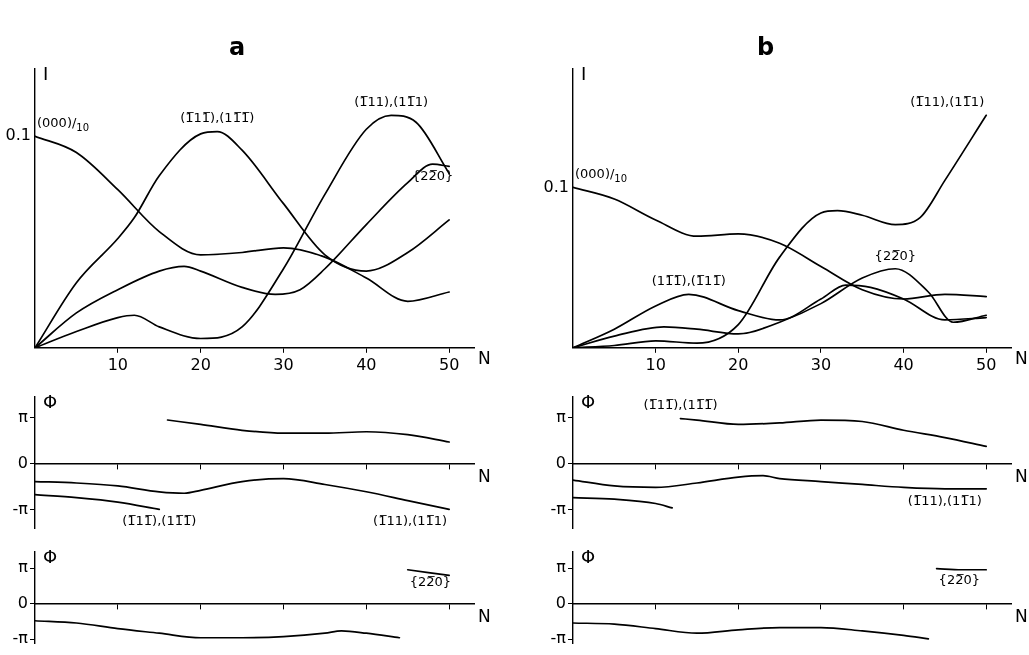 The width and height of the screenshot is (1029, 655). I want to click on chart-title: a, so click(237, 46).